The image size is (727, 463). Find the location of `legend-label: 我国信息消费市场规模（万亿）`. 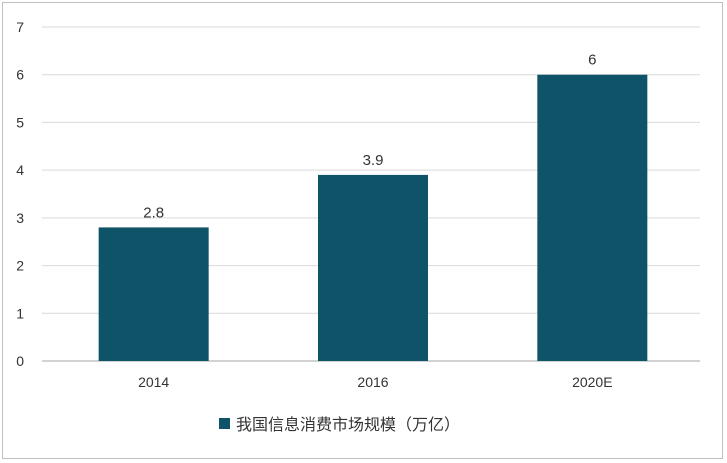

legend-label: 我国信息消费市场规模（万亿） is located at coordinates (348, 424).